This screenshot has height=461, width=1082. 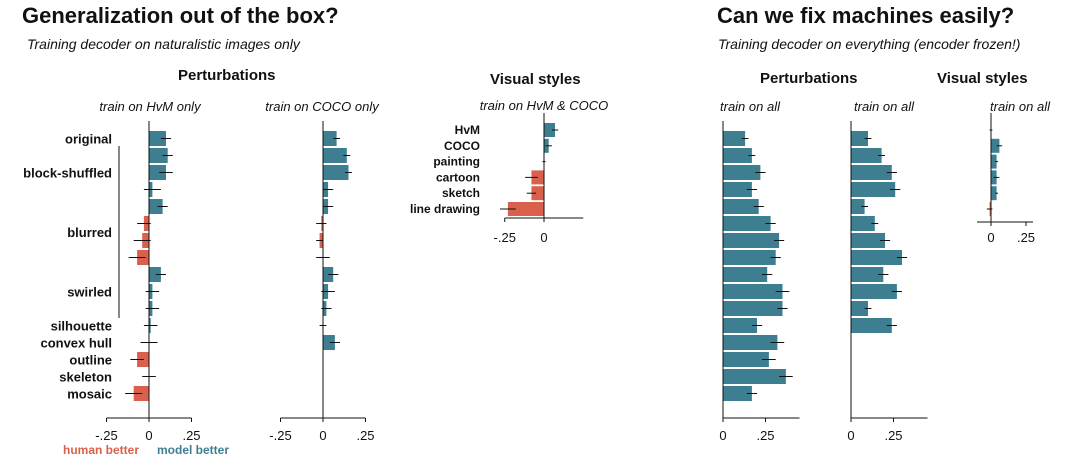 I want to click on x-tick-label-0-1: 0, so click(x=148, y=435).